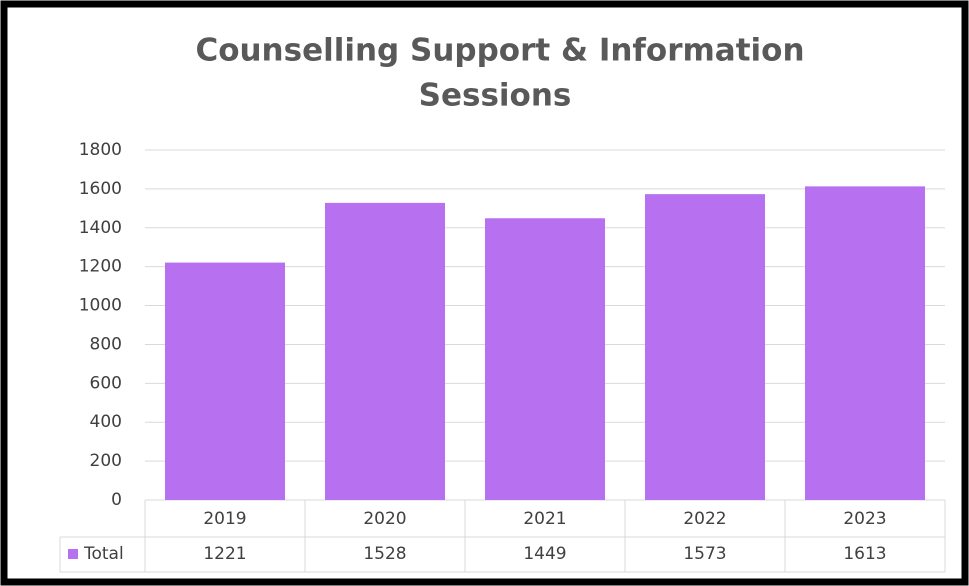  What do you see at coordinates (106, 344) in the screenshot?
I see `y-tick-label: 800` at bounding box center [106, 344].